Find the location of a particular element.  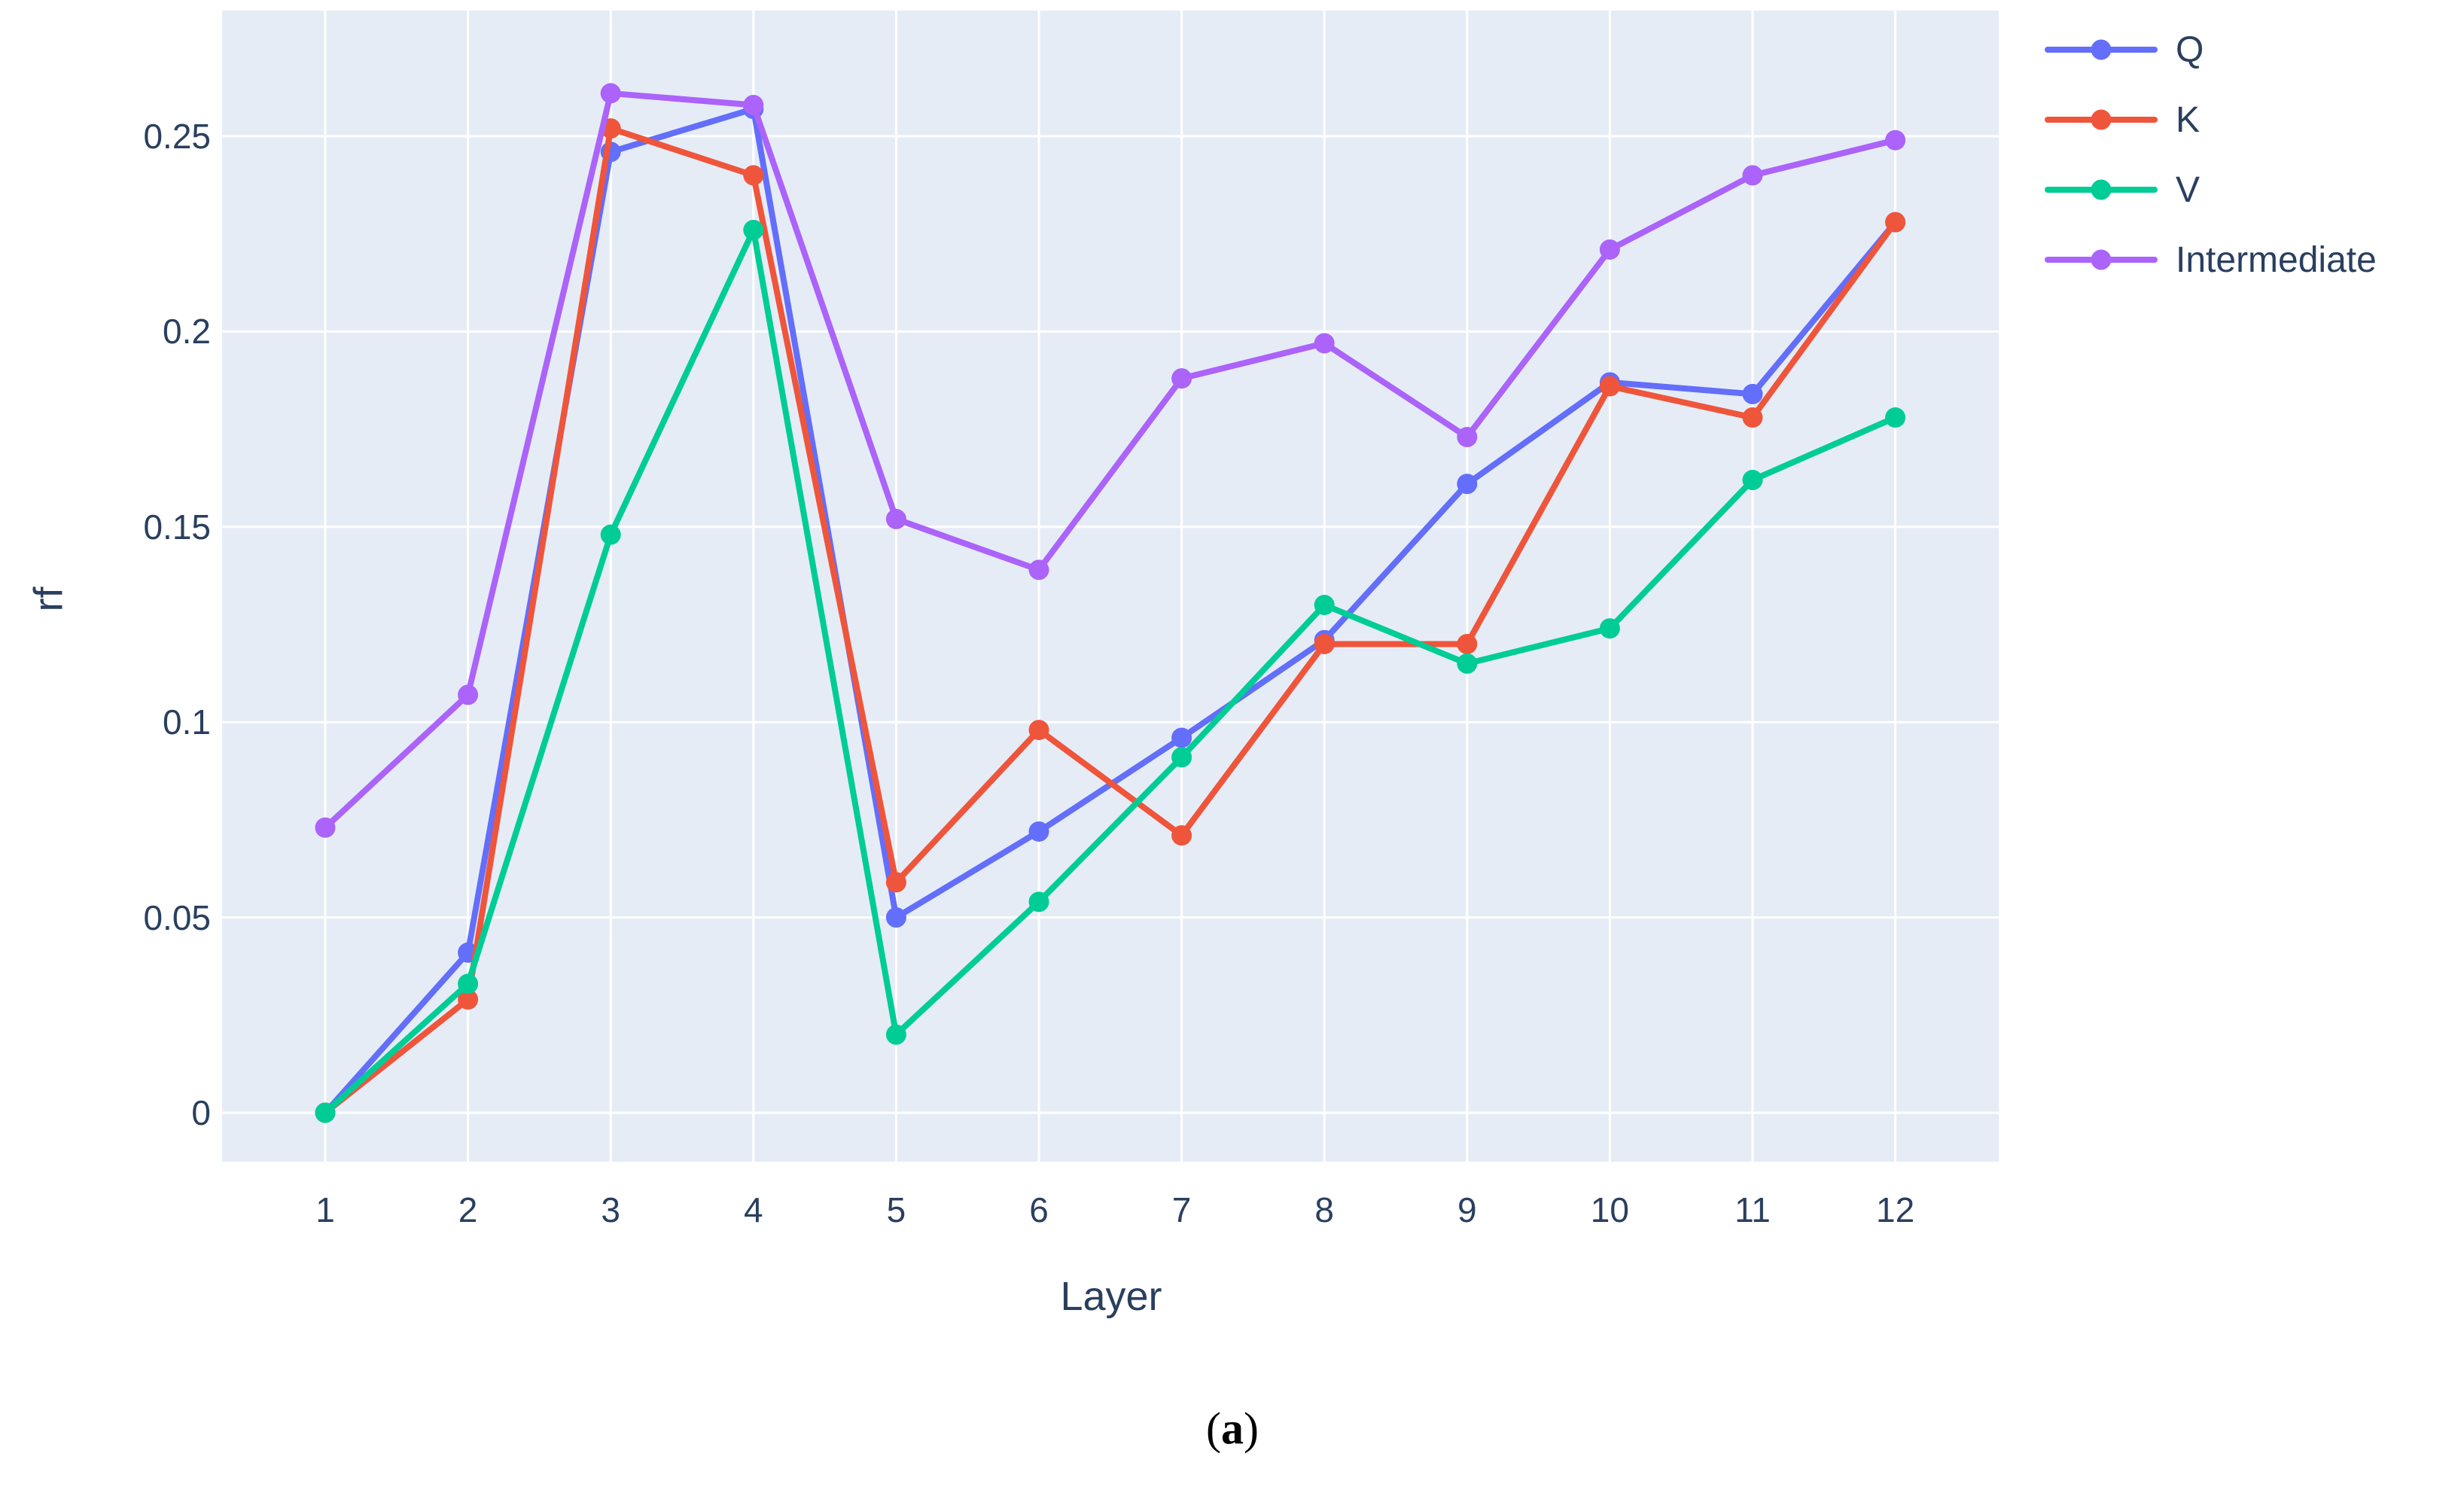

legend-label: Q is located at coordinates (2190, 49).